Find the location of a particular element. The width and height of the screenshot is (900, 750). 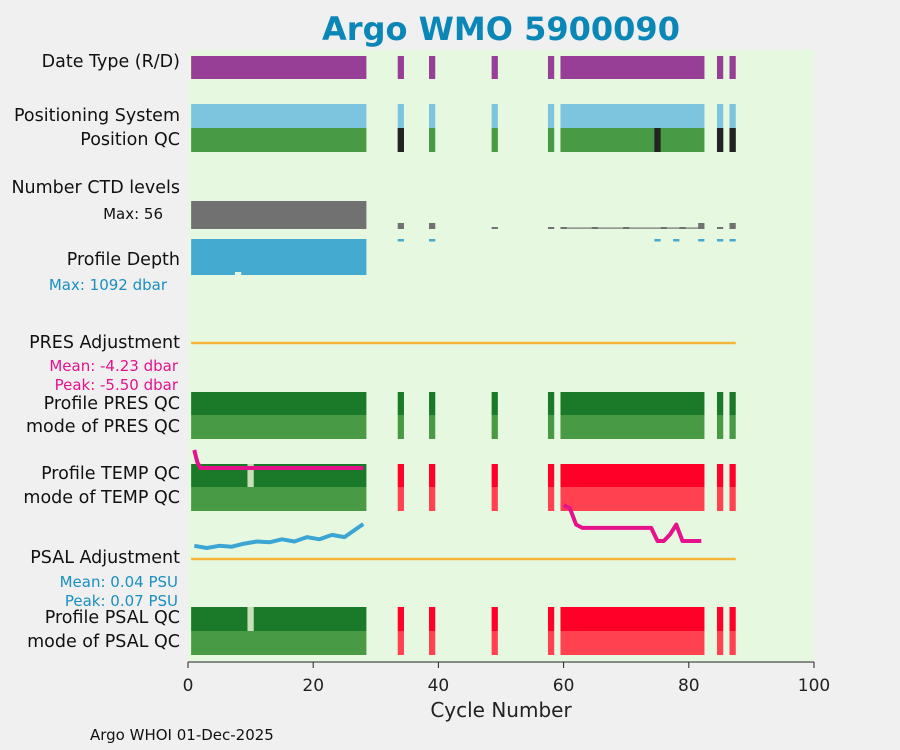

label-pres-mean: Mean: -4.23 dbar is located at coordinates (113, 366).